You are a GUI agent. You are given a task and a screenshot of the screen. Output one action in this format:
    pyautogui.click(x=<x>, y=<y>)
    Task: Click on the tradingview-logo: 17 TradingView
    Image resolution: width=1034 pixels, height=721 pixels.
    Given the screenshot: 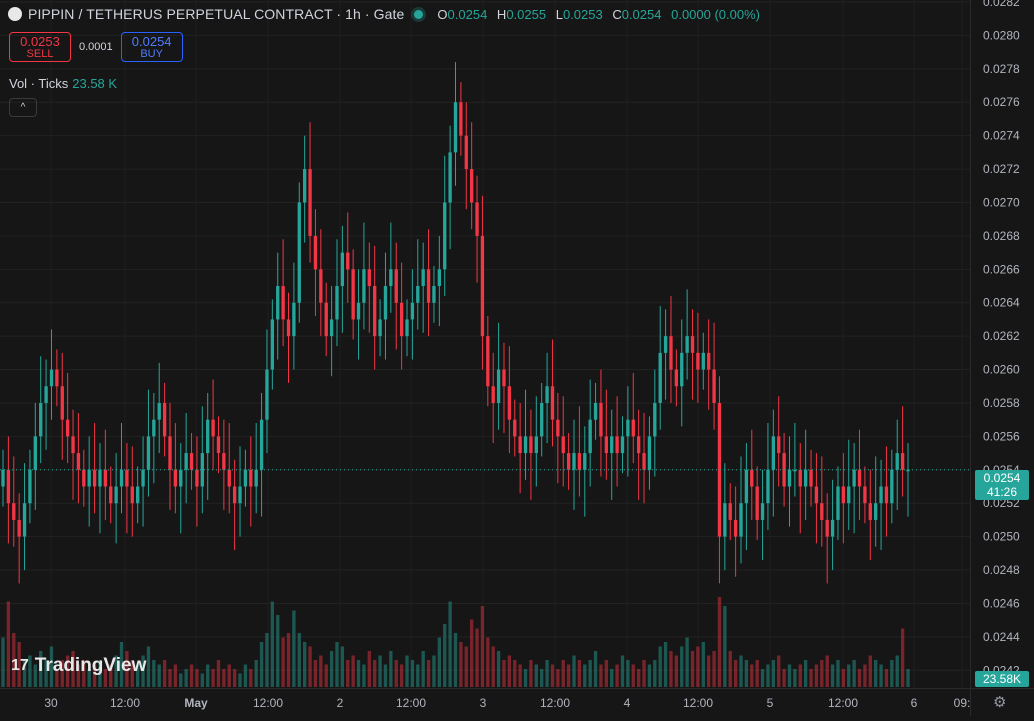 What is the action you would take?
    pyautogui.click(x=79, y=665)
    